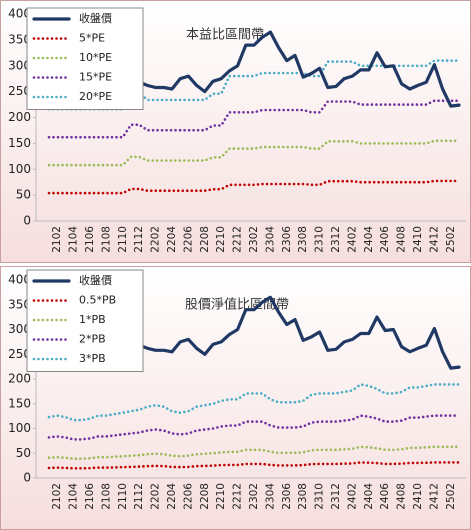  I want to click on legend-label: 10*PE, so click(95, 57).